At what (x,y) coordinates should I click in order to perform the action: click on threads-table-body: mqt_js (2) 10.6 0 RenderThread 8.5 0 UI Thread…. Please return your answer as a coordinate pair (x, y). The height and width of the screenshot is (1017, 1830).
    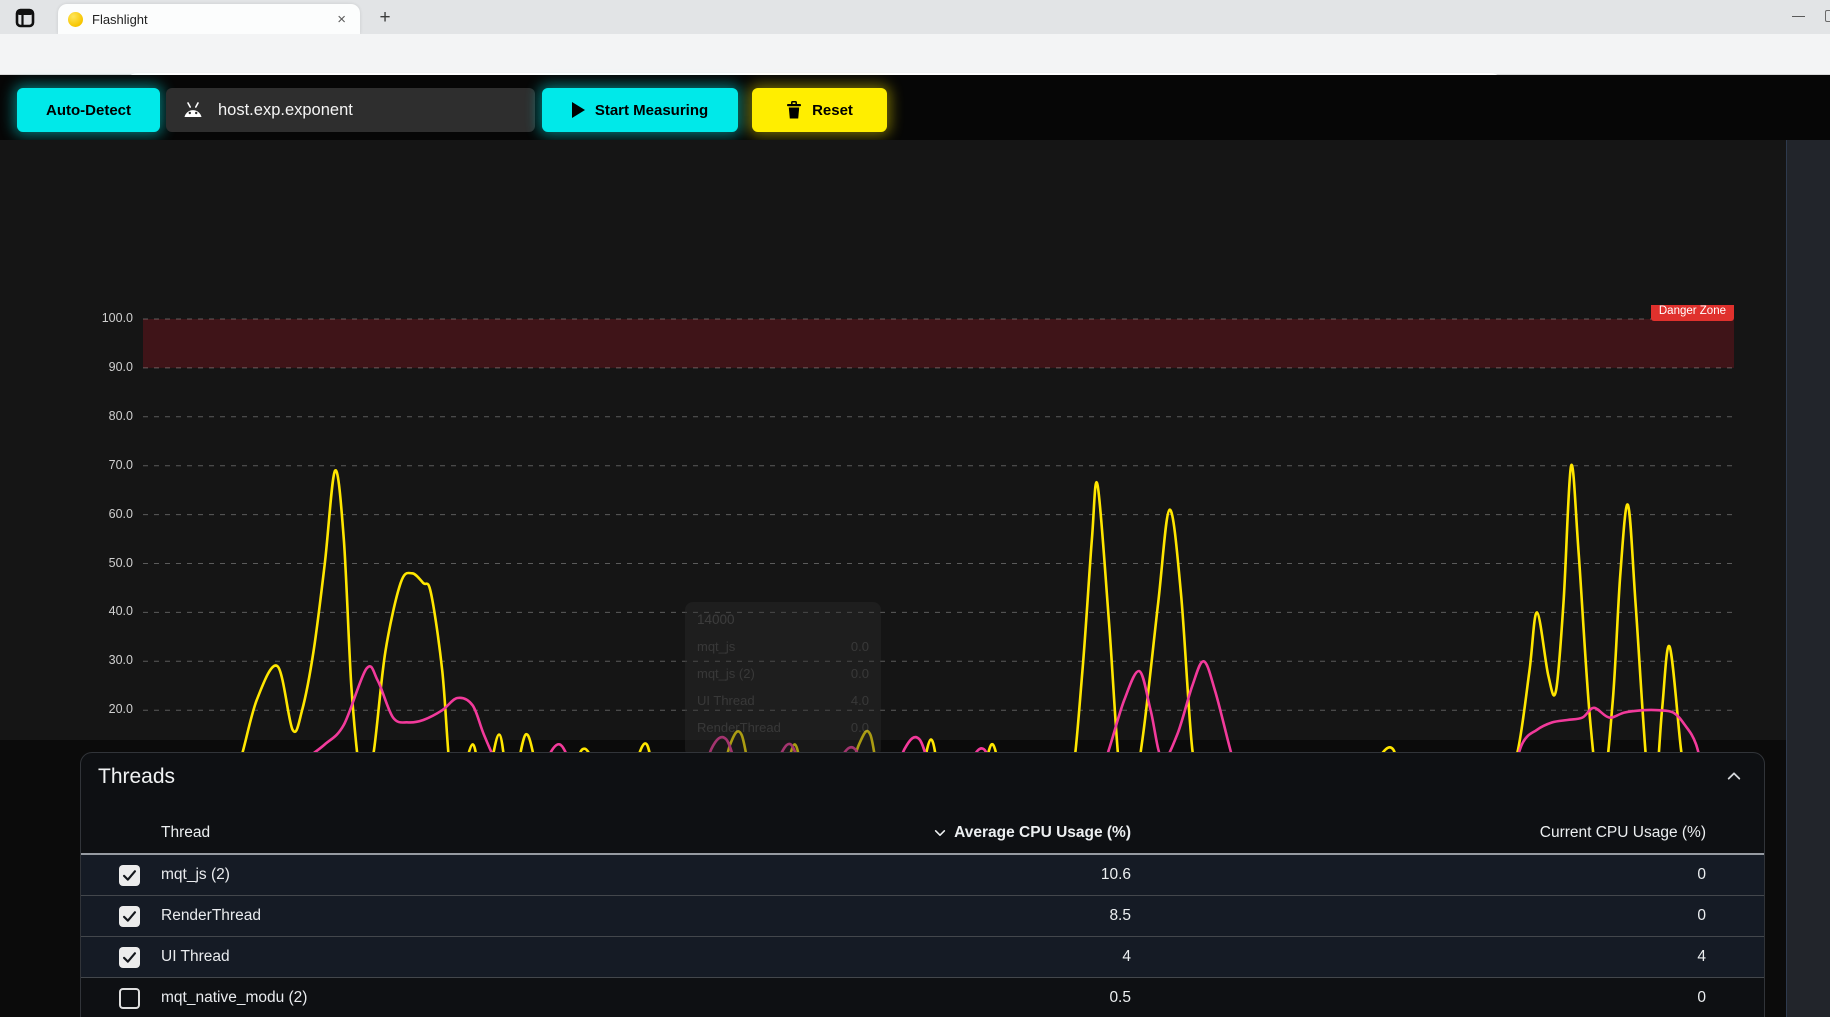
    Looking at the image, I should click on (922, 936).